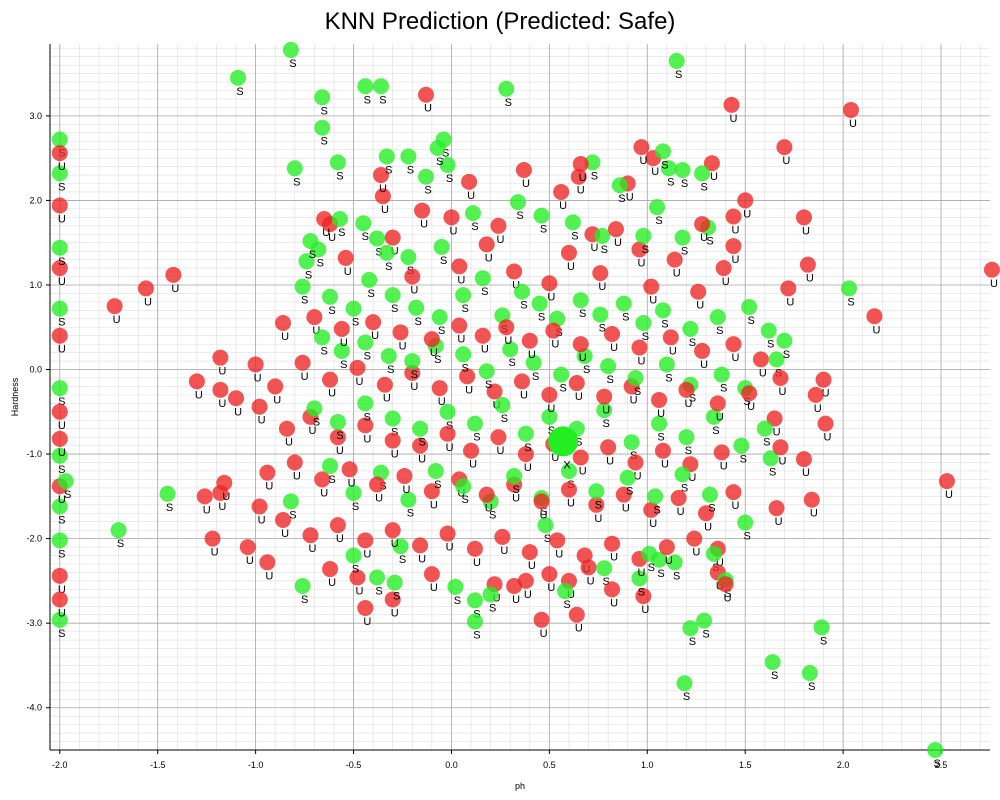  I want to click on x-tick-label: -1.5, so click(158, 765).